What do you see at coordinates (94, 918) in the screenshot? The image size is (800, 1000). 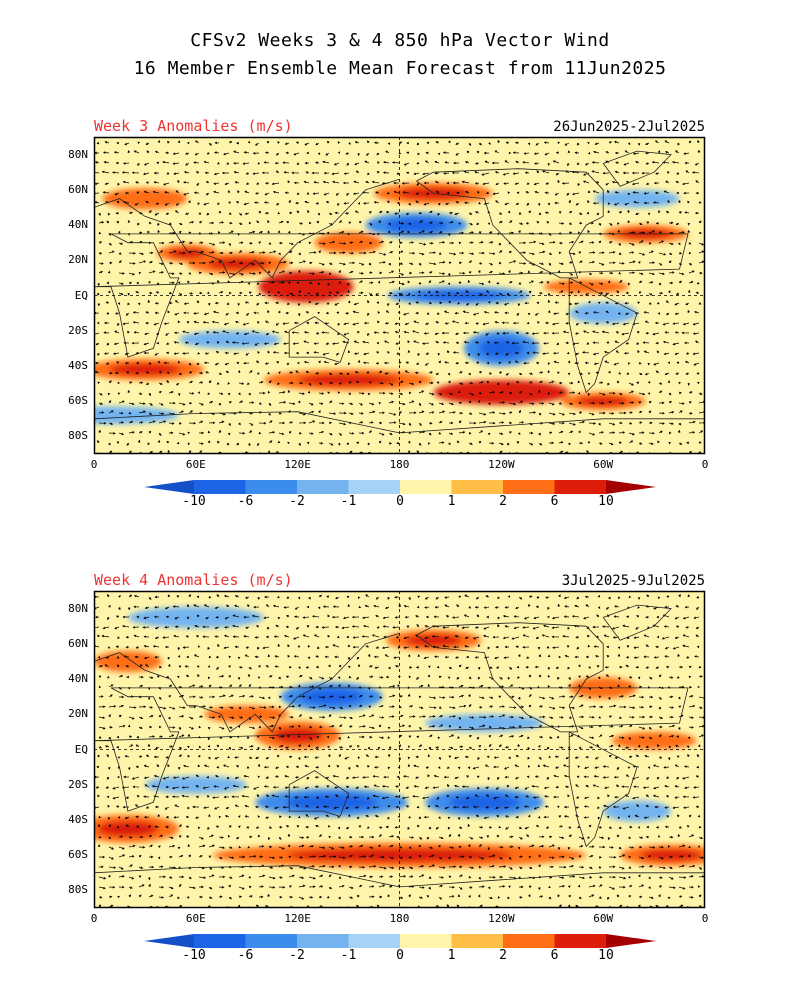 I see `x-axis-label: 0` at bounding box center [94, 918].